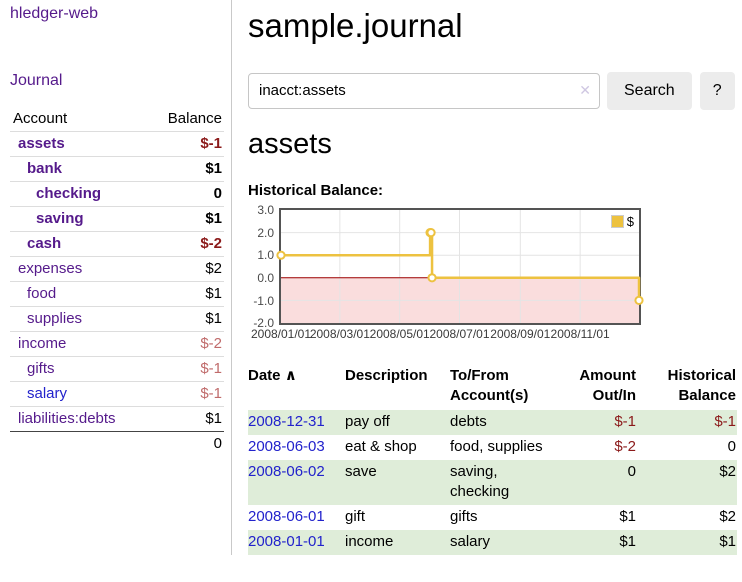 The width and height of the screenshot is (742, 582). Describe the element at coordinates (361, 472) in the screenshot. I see `transaction-description: save` at that location.